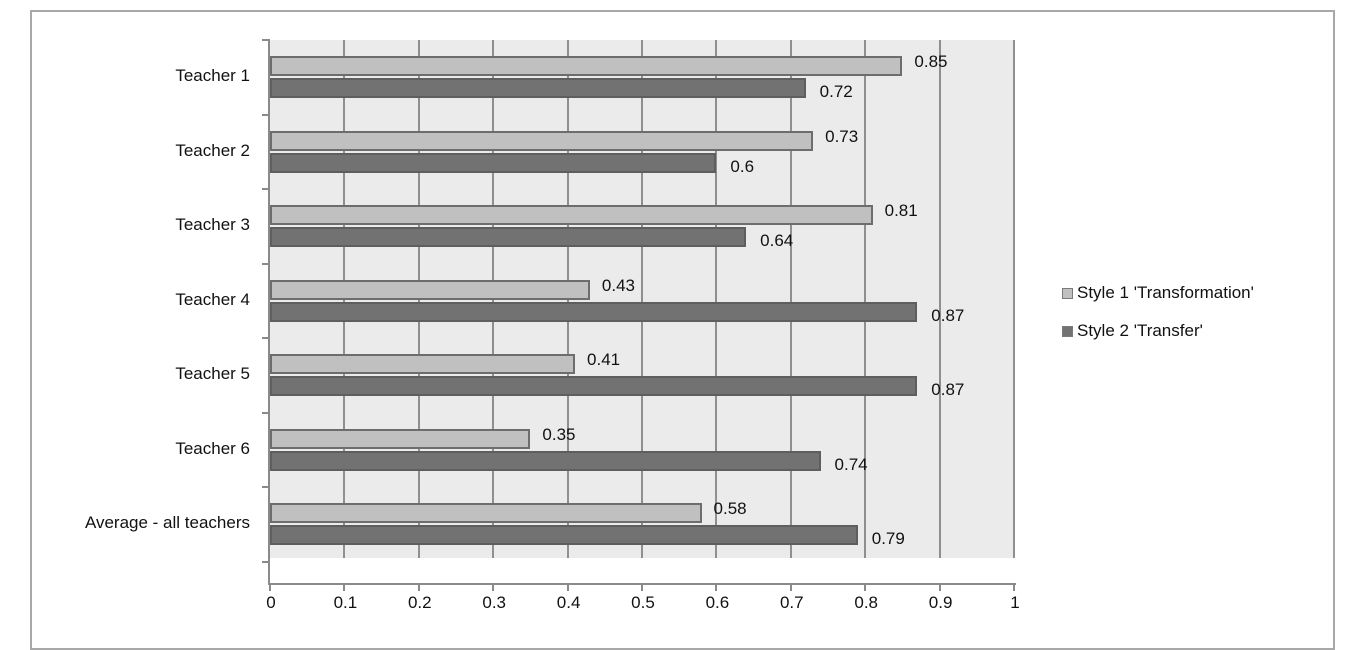 The width and height of the screenshot is (1348, 650). I want to click on legend-swatch-light-icon, so click(1067, 293).